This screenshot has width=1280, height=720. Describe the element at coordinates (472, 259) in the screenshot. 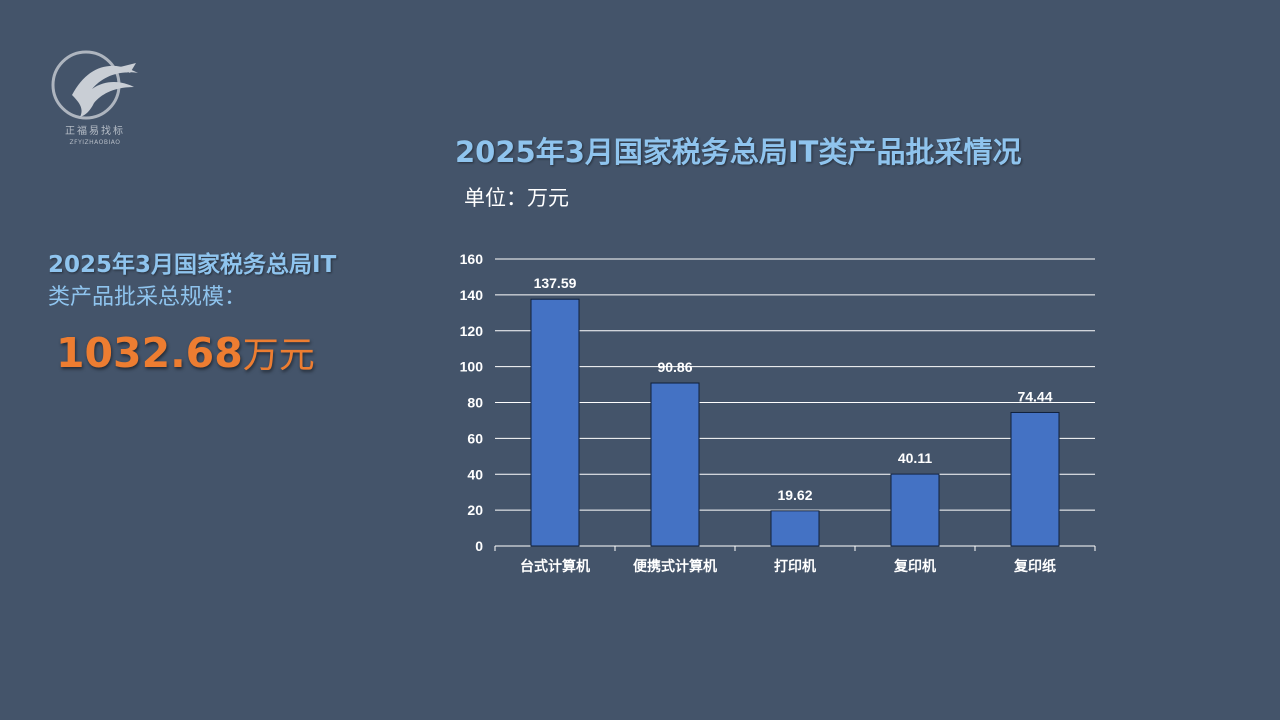

I see `y-tick-label: 160` at that location.